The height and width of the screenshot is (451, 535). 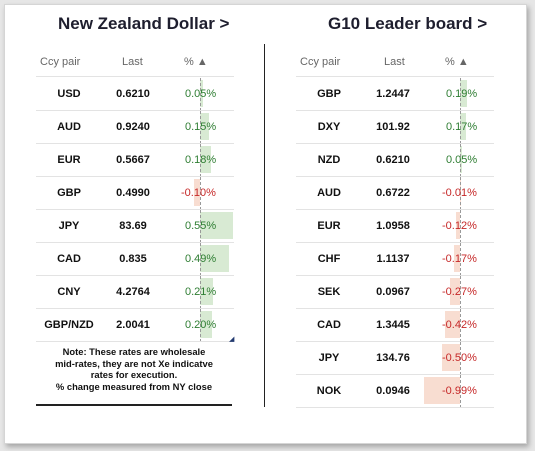 I want to click on note-line-3: rates for execution., so click(x=134, y=375).